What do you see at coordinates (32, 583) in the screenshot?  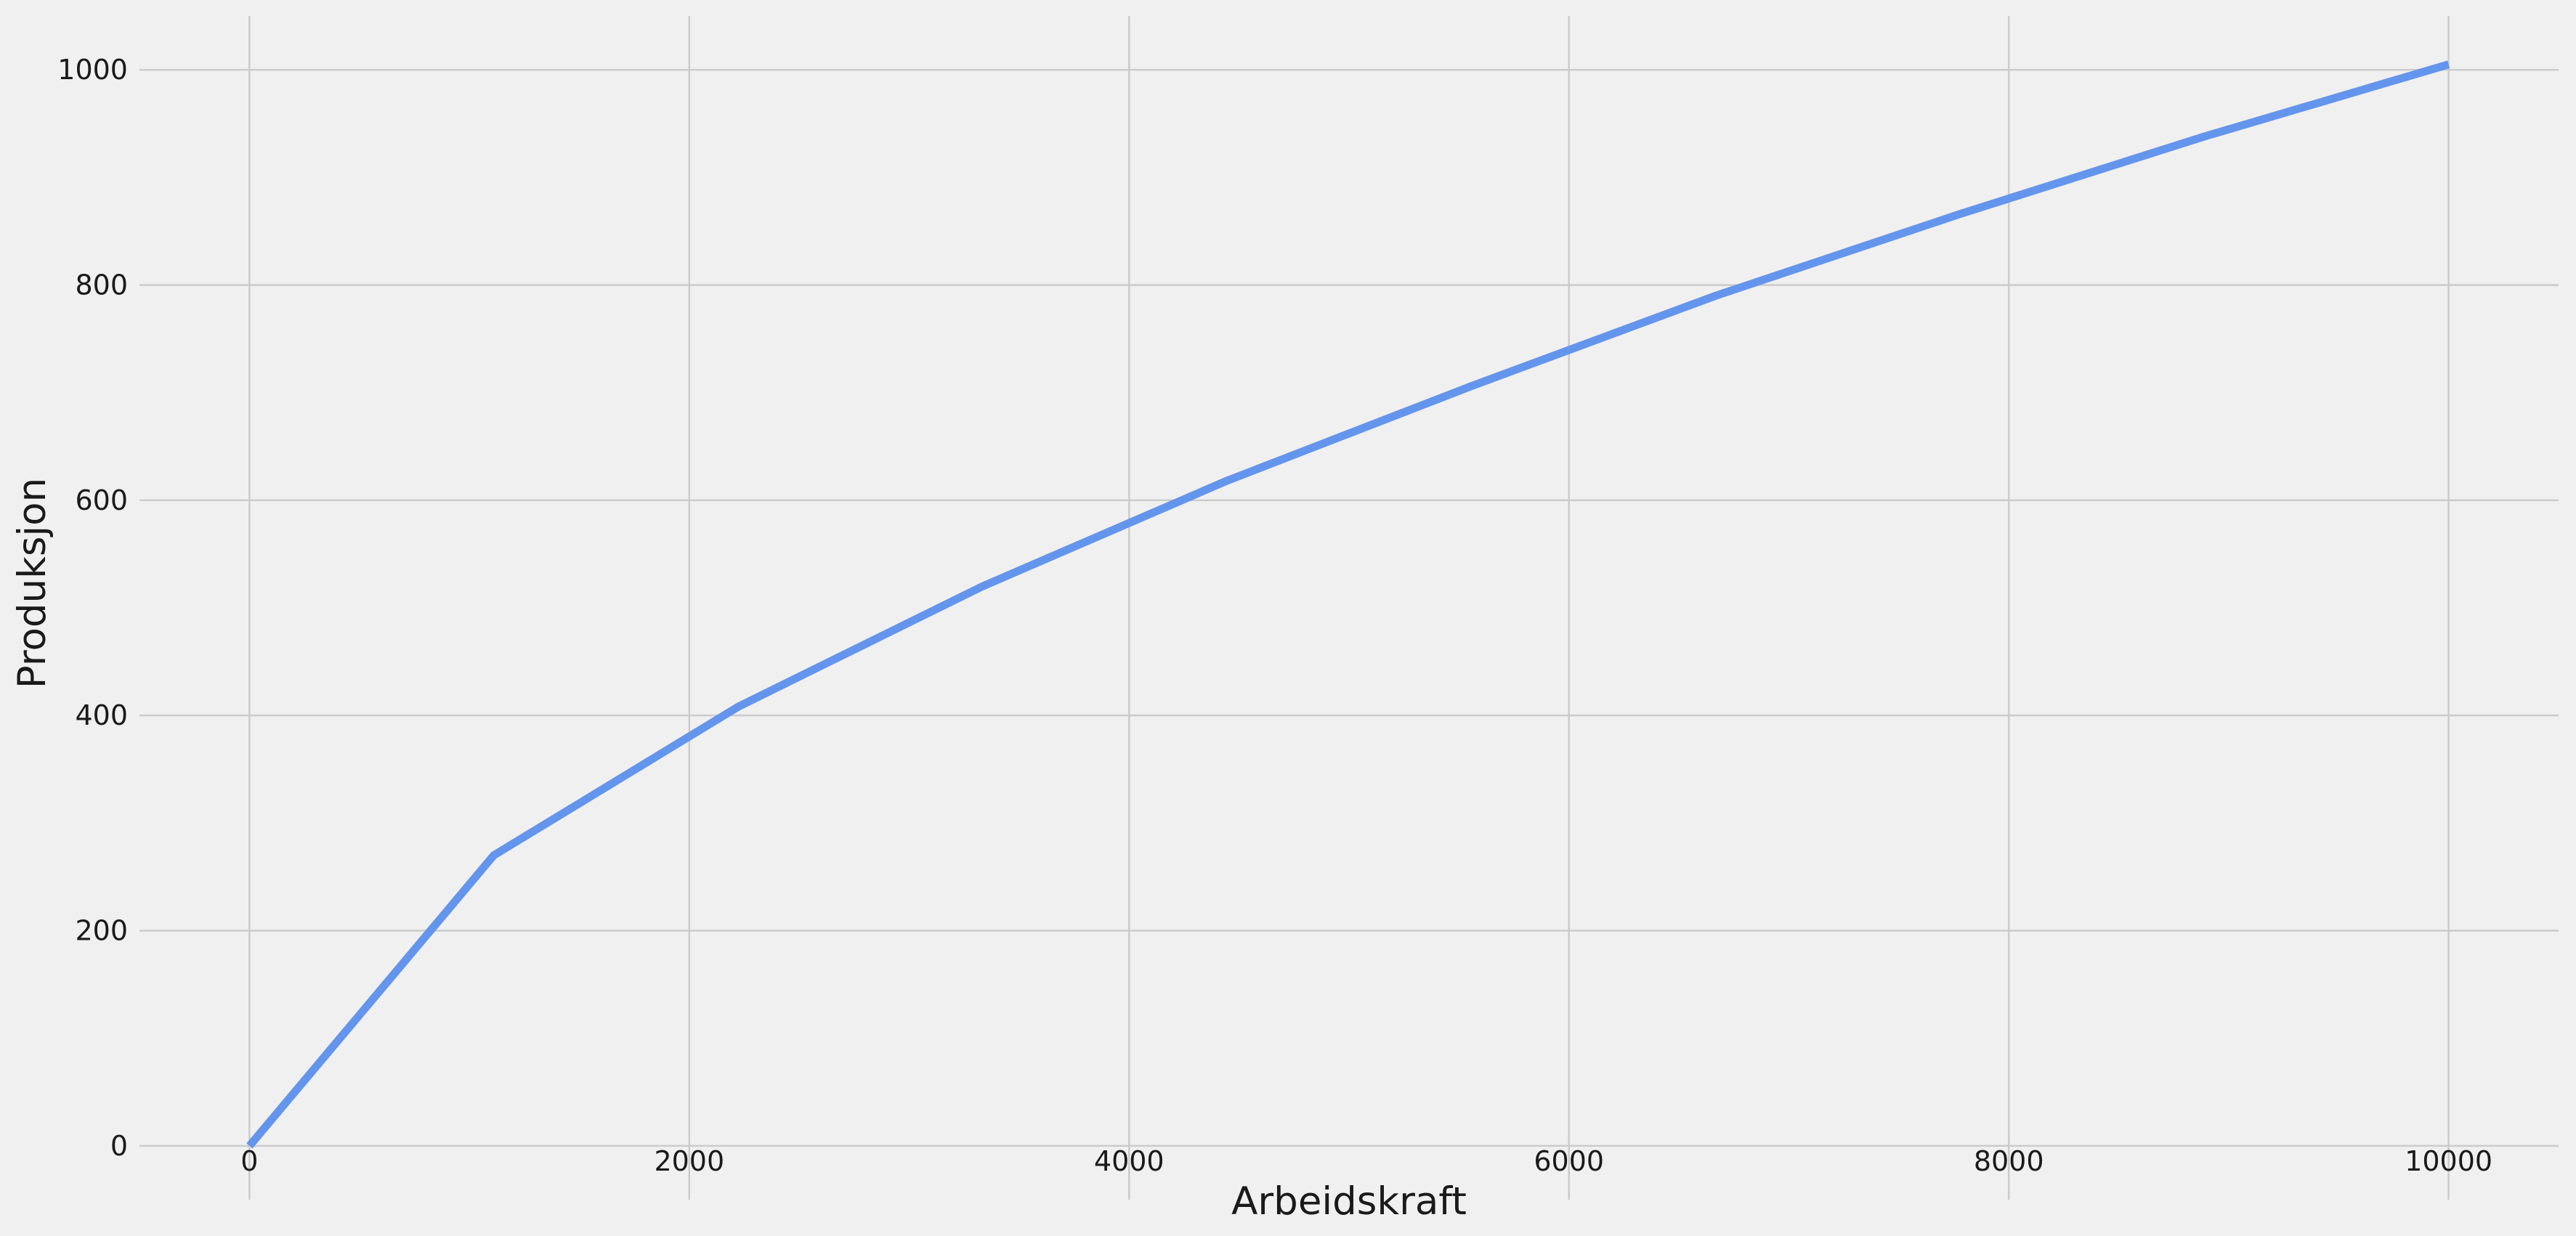 I see `y-axis-label: Produksjon` at bounding box center [32, 583].